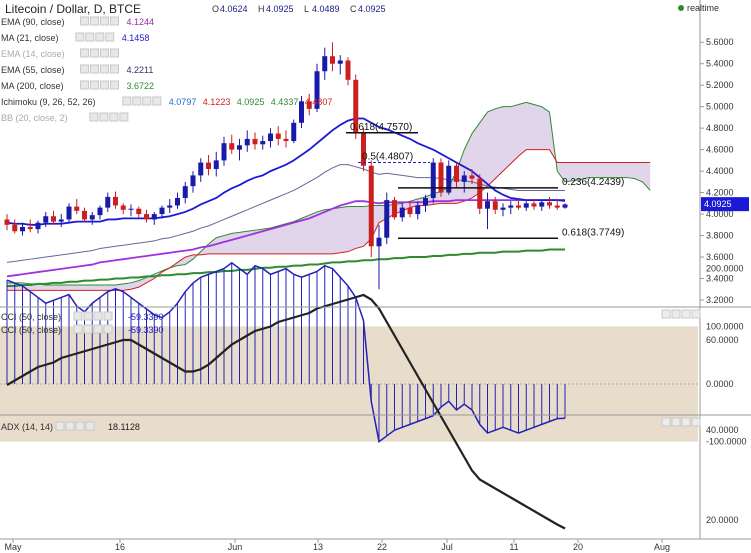 The width and height of the screenshot is (751, 553). What do you see at coordinates (33, 70) in the screenshot?
I see `legend-label: EMA (55, close)` at bounding box center [33, 70].